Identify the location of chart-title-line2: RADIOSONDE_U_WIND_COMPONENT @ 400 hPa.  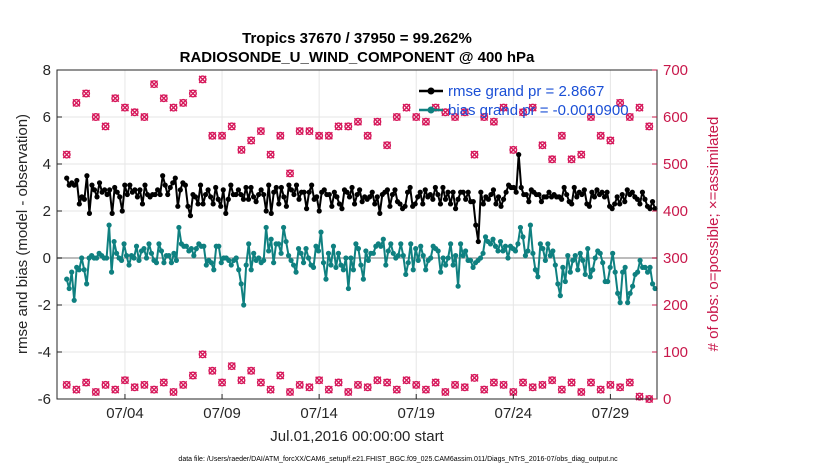
(357, 57).